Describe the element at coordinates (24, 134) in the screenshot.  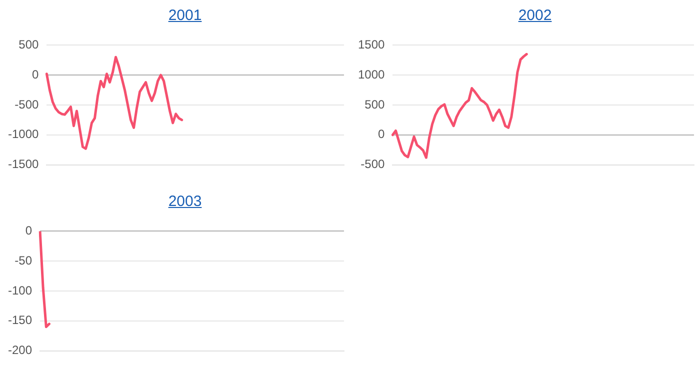
I see `y-tick-label: -1000` at that location.